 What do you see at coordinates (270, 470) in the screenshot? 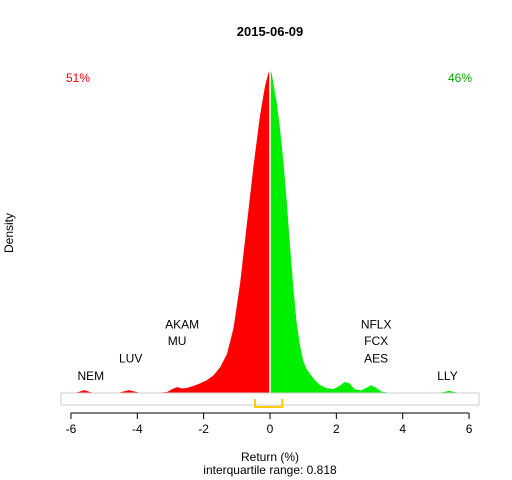
I see `iqr-subtitle: interquartile range: 0.818` at bounding box center [270, 470].